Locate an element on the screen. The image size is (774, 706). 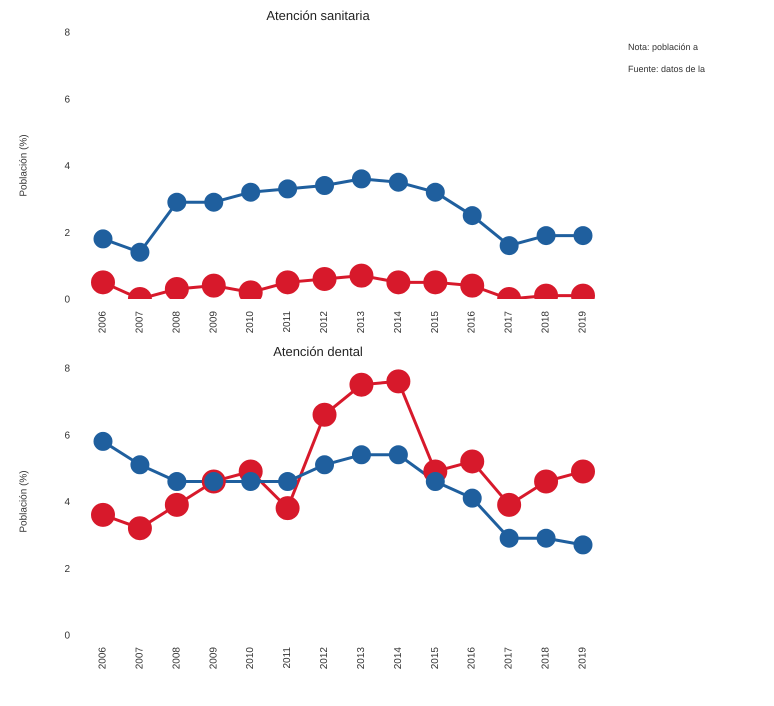
chart-title: Atención sanitaria is located at coordinates (318, 16).